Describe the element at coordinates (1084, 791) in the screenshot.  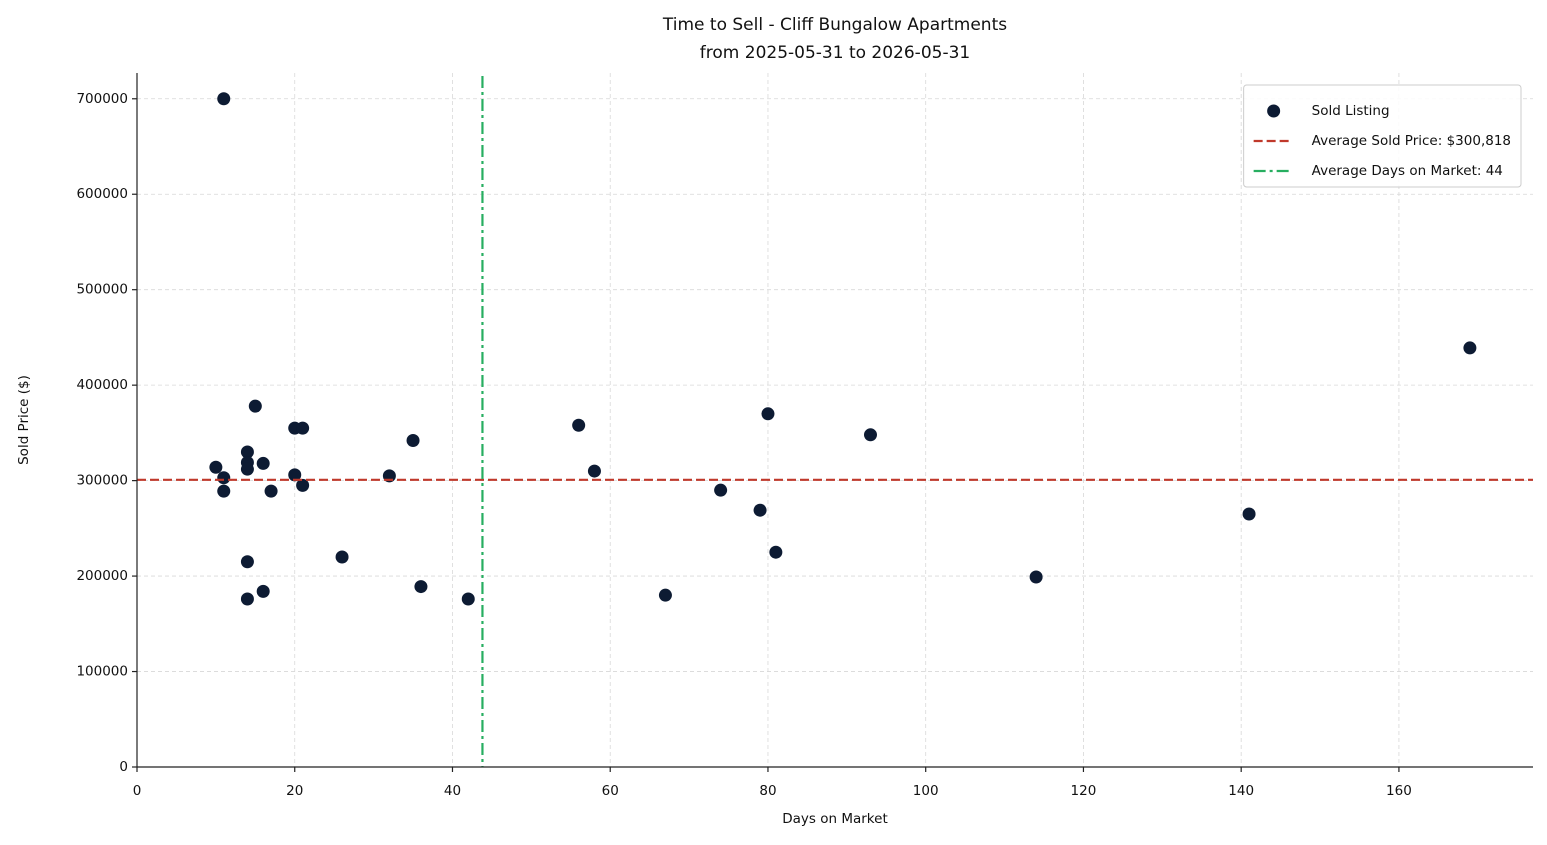
I see `x-tick-label: 120` at that location.